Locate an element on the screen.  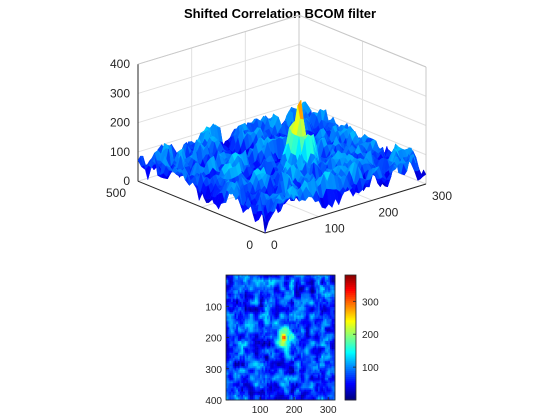
y-tick-label: 0 is located at coordinates (249, 245).